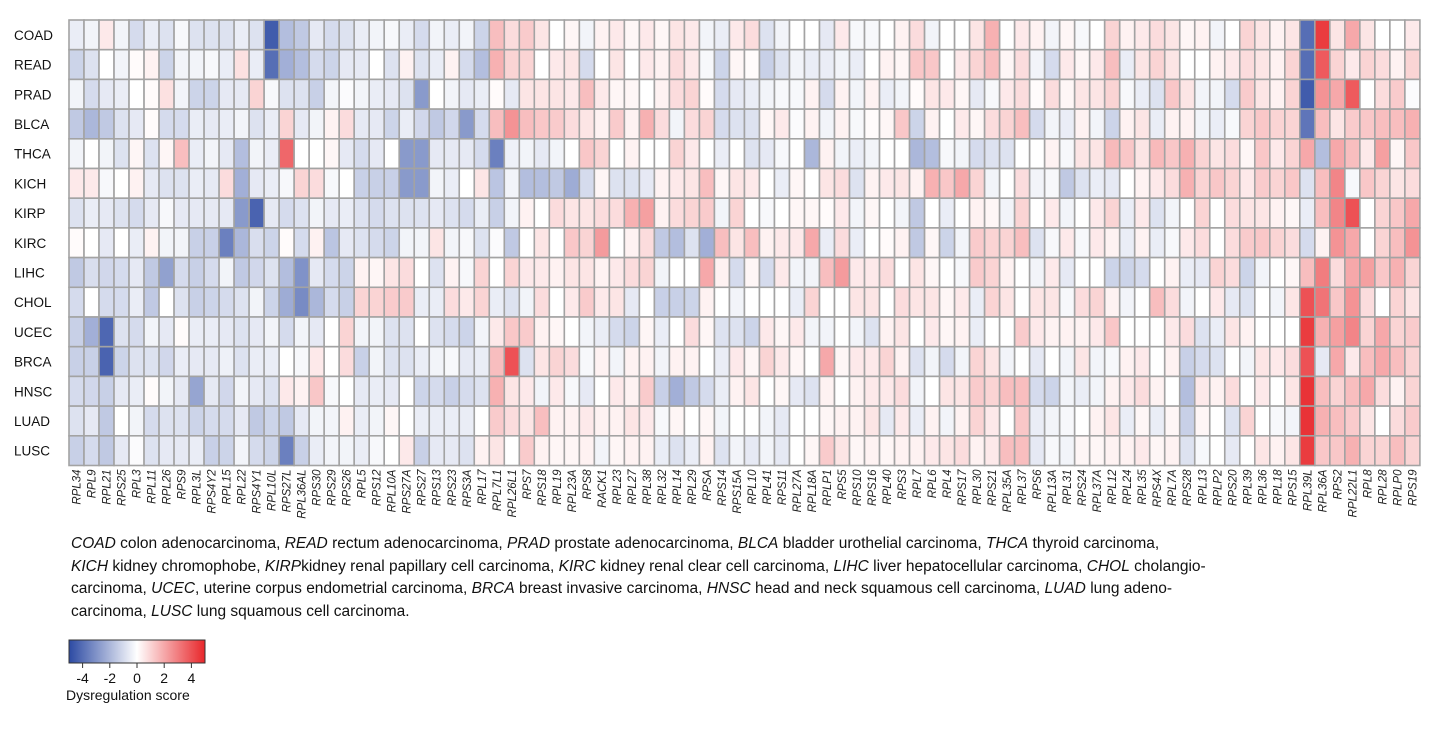  I want to click on heatmap-cell-PRAD-RPL38, so click(647, 94).